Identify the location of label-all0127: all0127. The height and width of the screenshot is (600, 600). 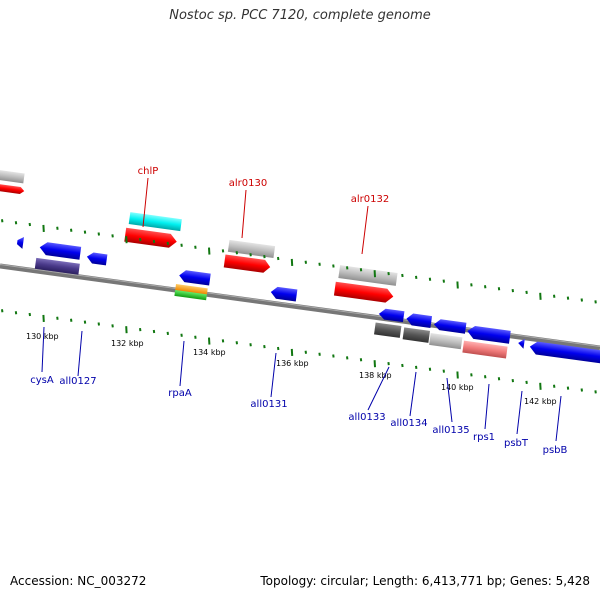
(77, 381).